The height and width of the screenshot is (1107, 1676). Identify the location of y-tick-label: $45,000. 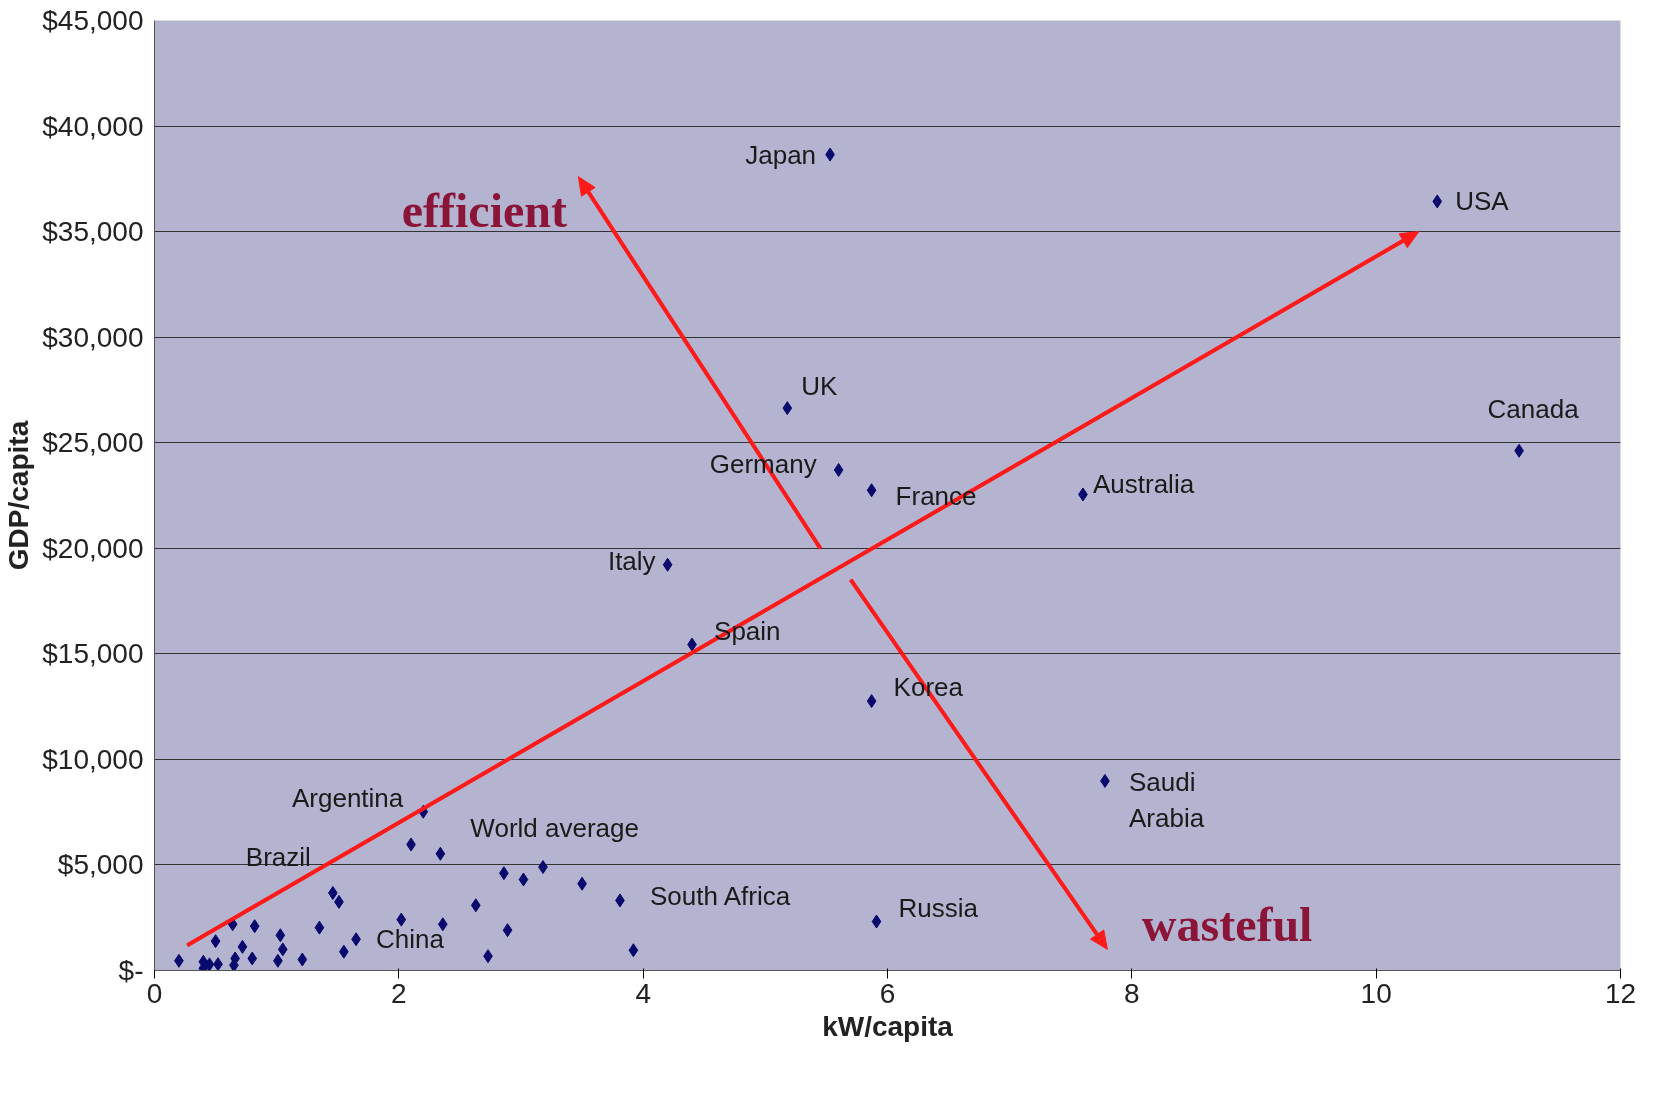
(93, 20).